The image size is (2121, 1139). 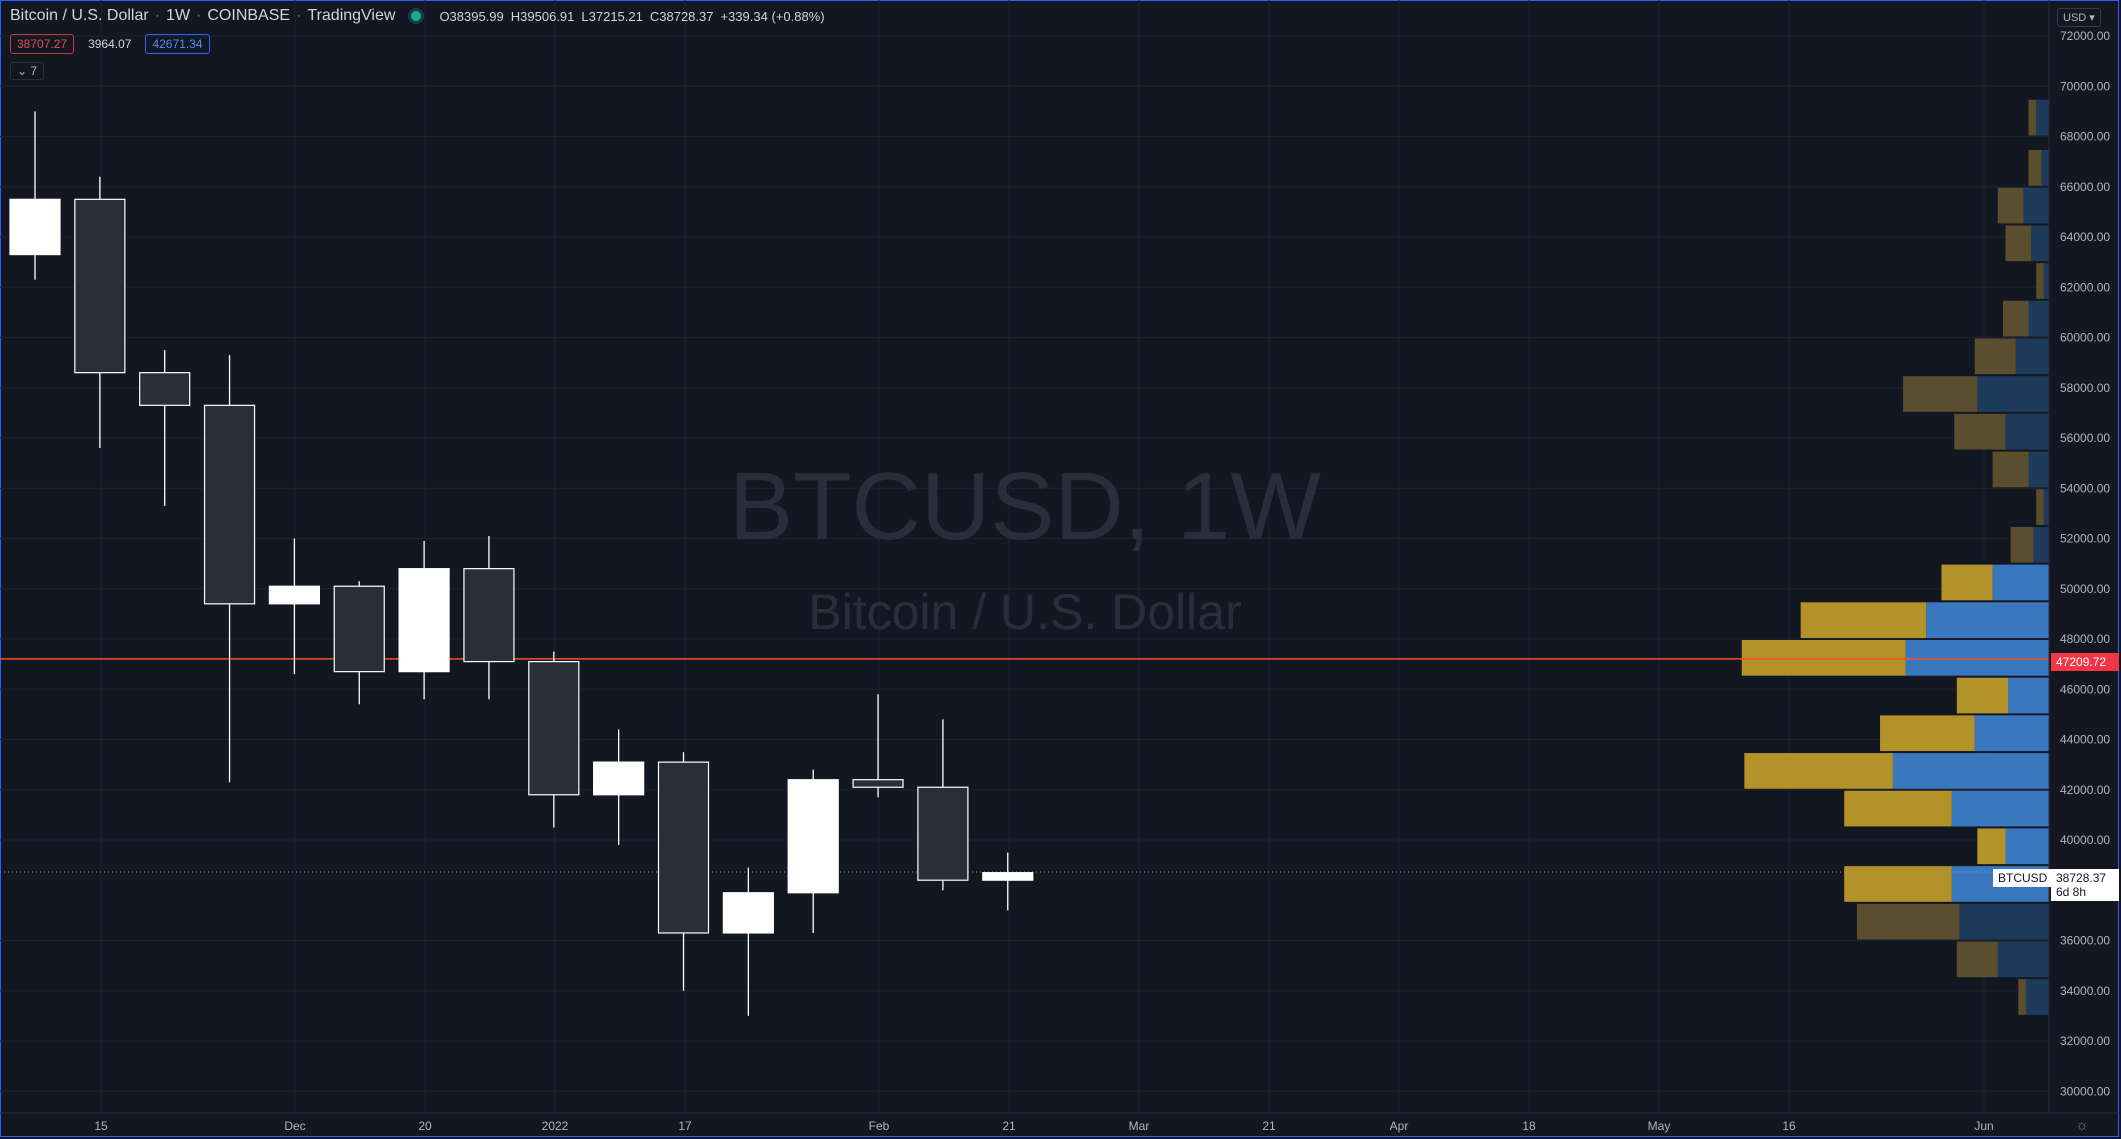 I want to click on time-tick-label: Apr, so click(x=1399, y=1126).